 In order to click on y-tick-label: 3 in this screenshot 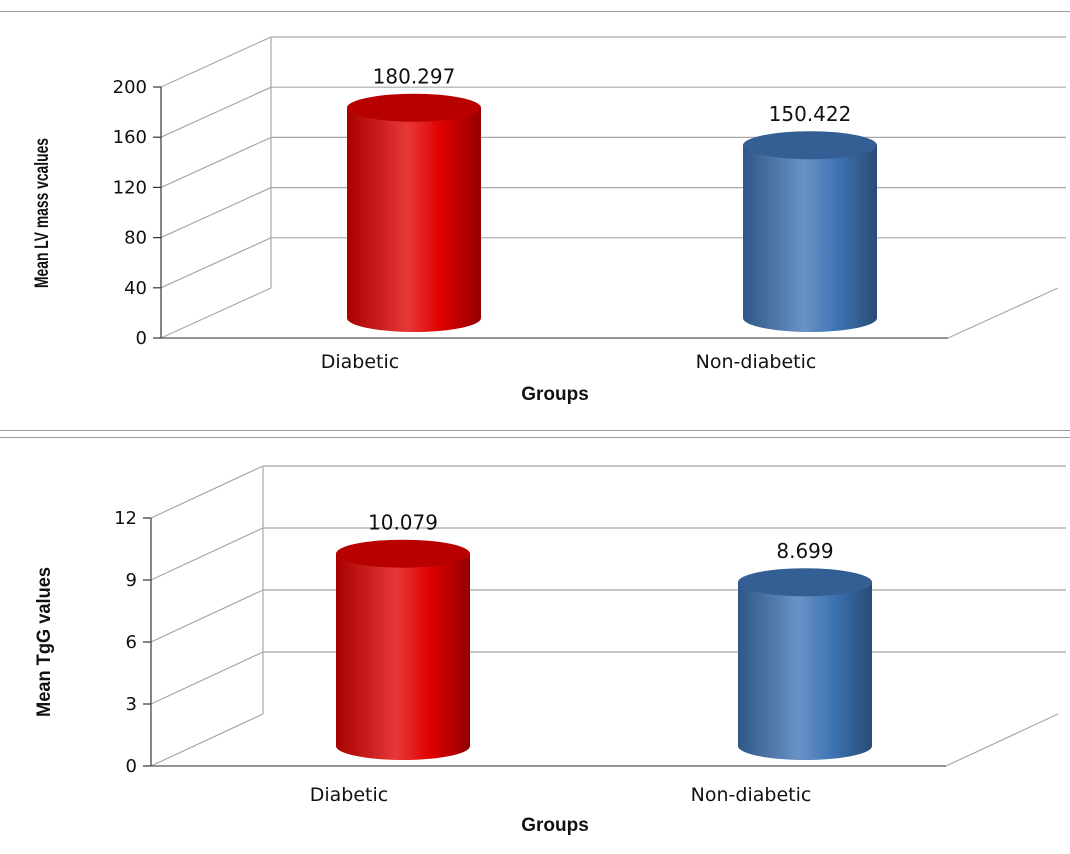, I will do `click(131, 704)`.